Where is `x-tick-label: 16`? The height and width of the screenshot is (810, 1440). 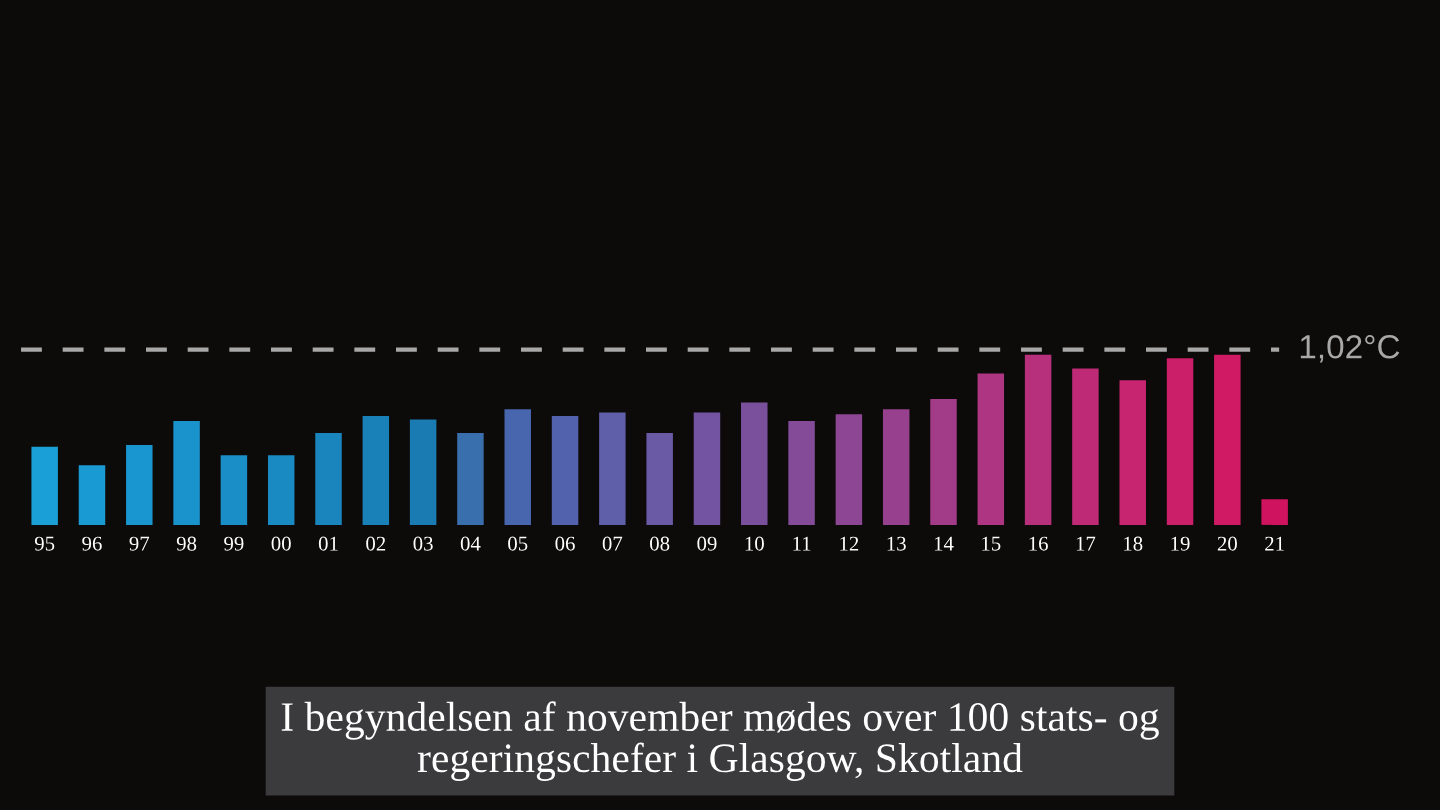 x-tick-label: 16 is located at coordinates (1038, 543).